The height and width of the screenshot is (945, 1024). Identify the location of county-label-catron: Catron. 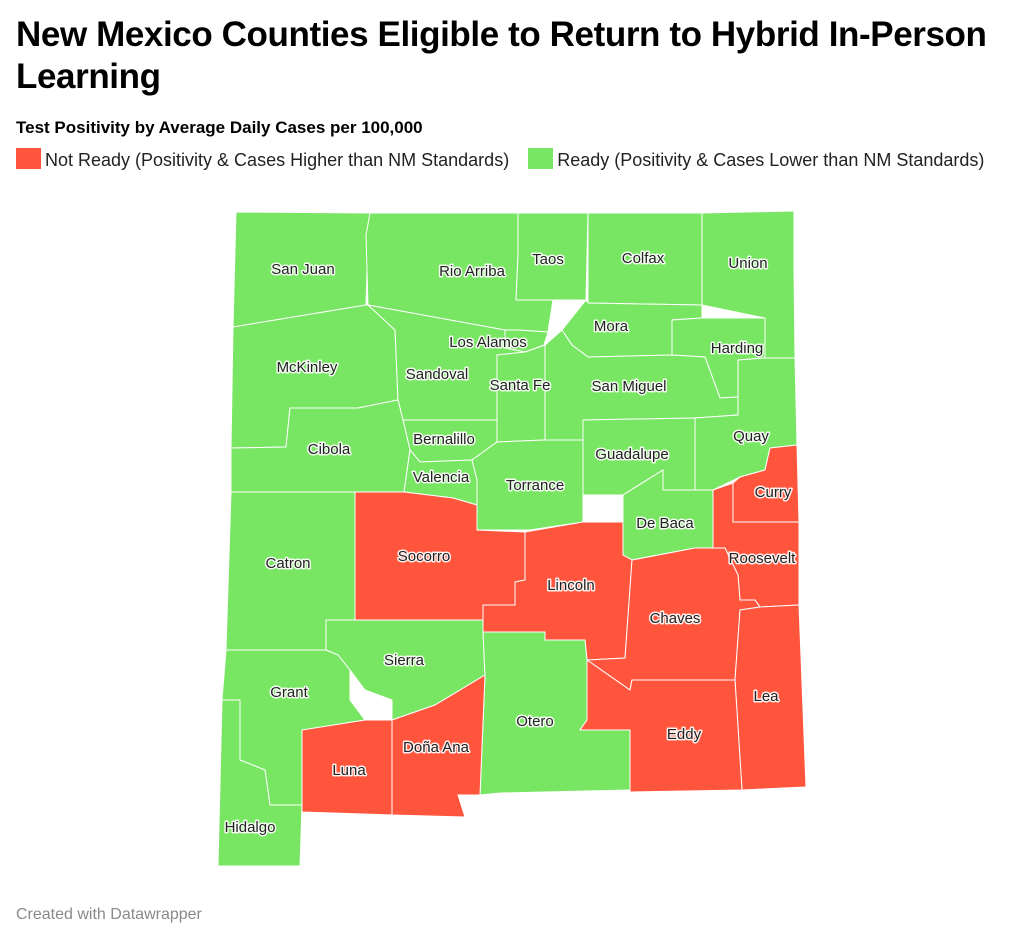
(287, 563).